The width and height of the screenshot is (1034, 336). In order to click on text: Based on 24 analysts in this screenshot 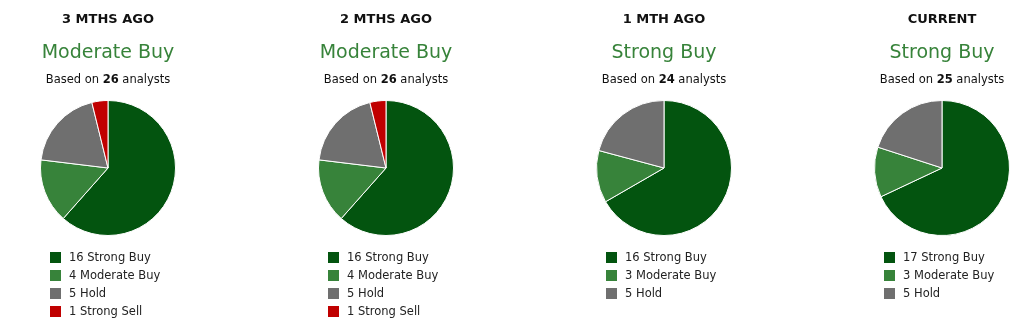, I will do `click(664, 79)`.